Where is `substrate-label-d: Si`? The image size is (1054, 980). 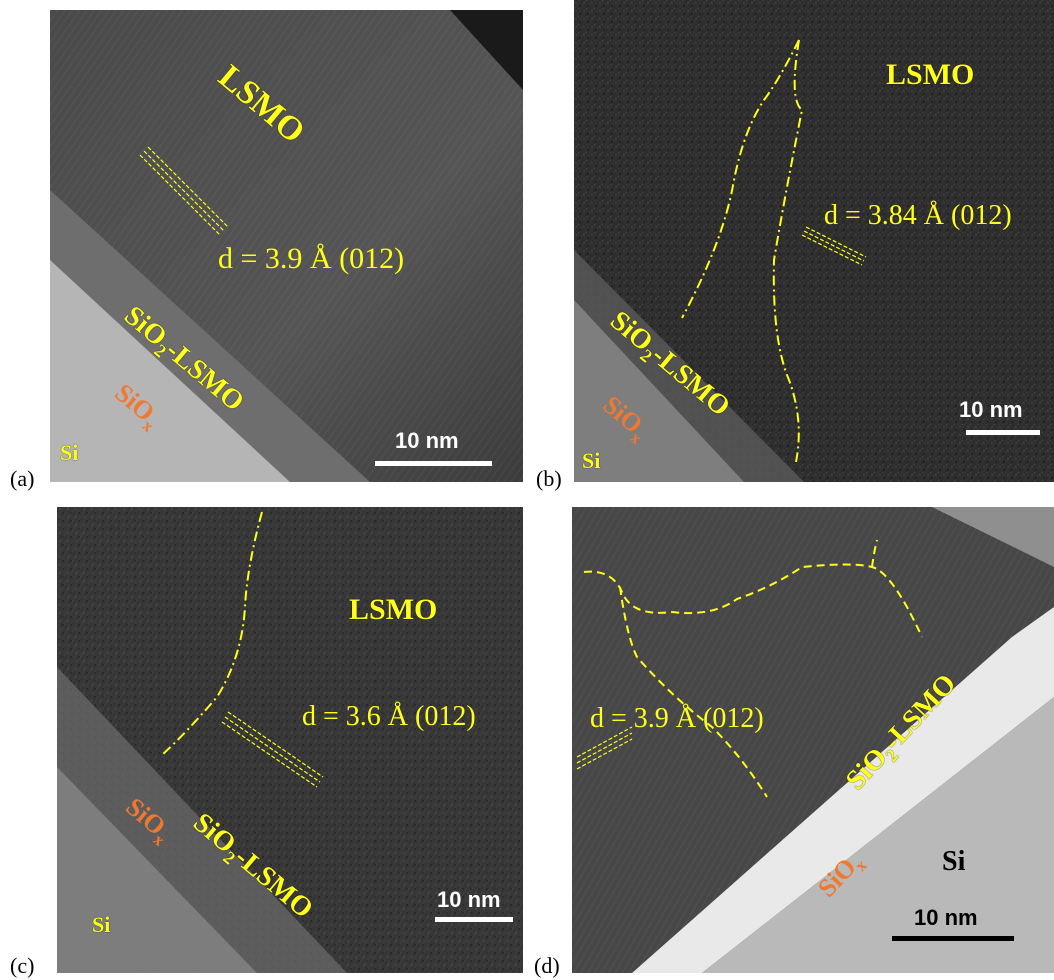
substrate-label-d: Si is located at coordinates (954, 861).